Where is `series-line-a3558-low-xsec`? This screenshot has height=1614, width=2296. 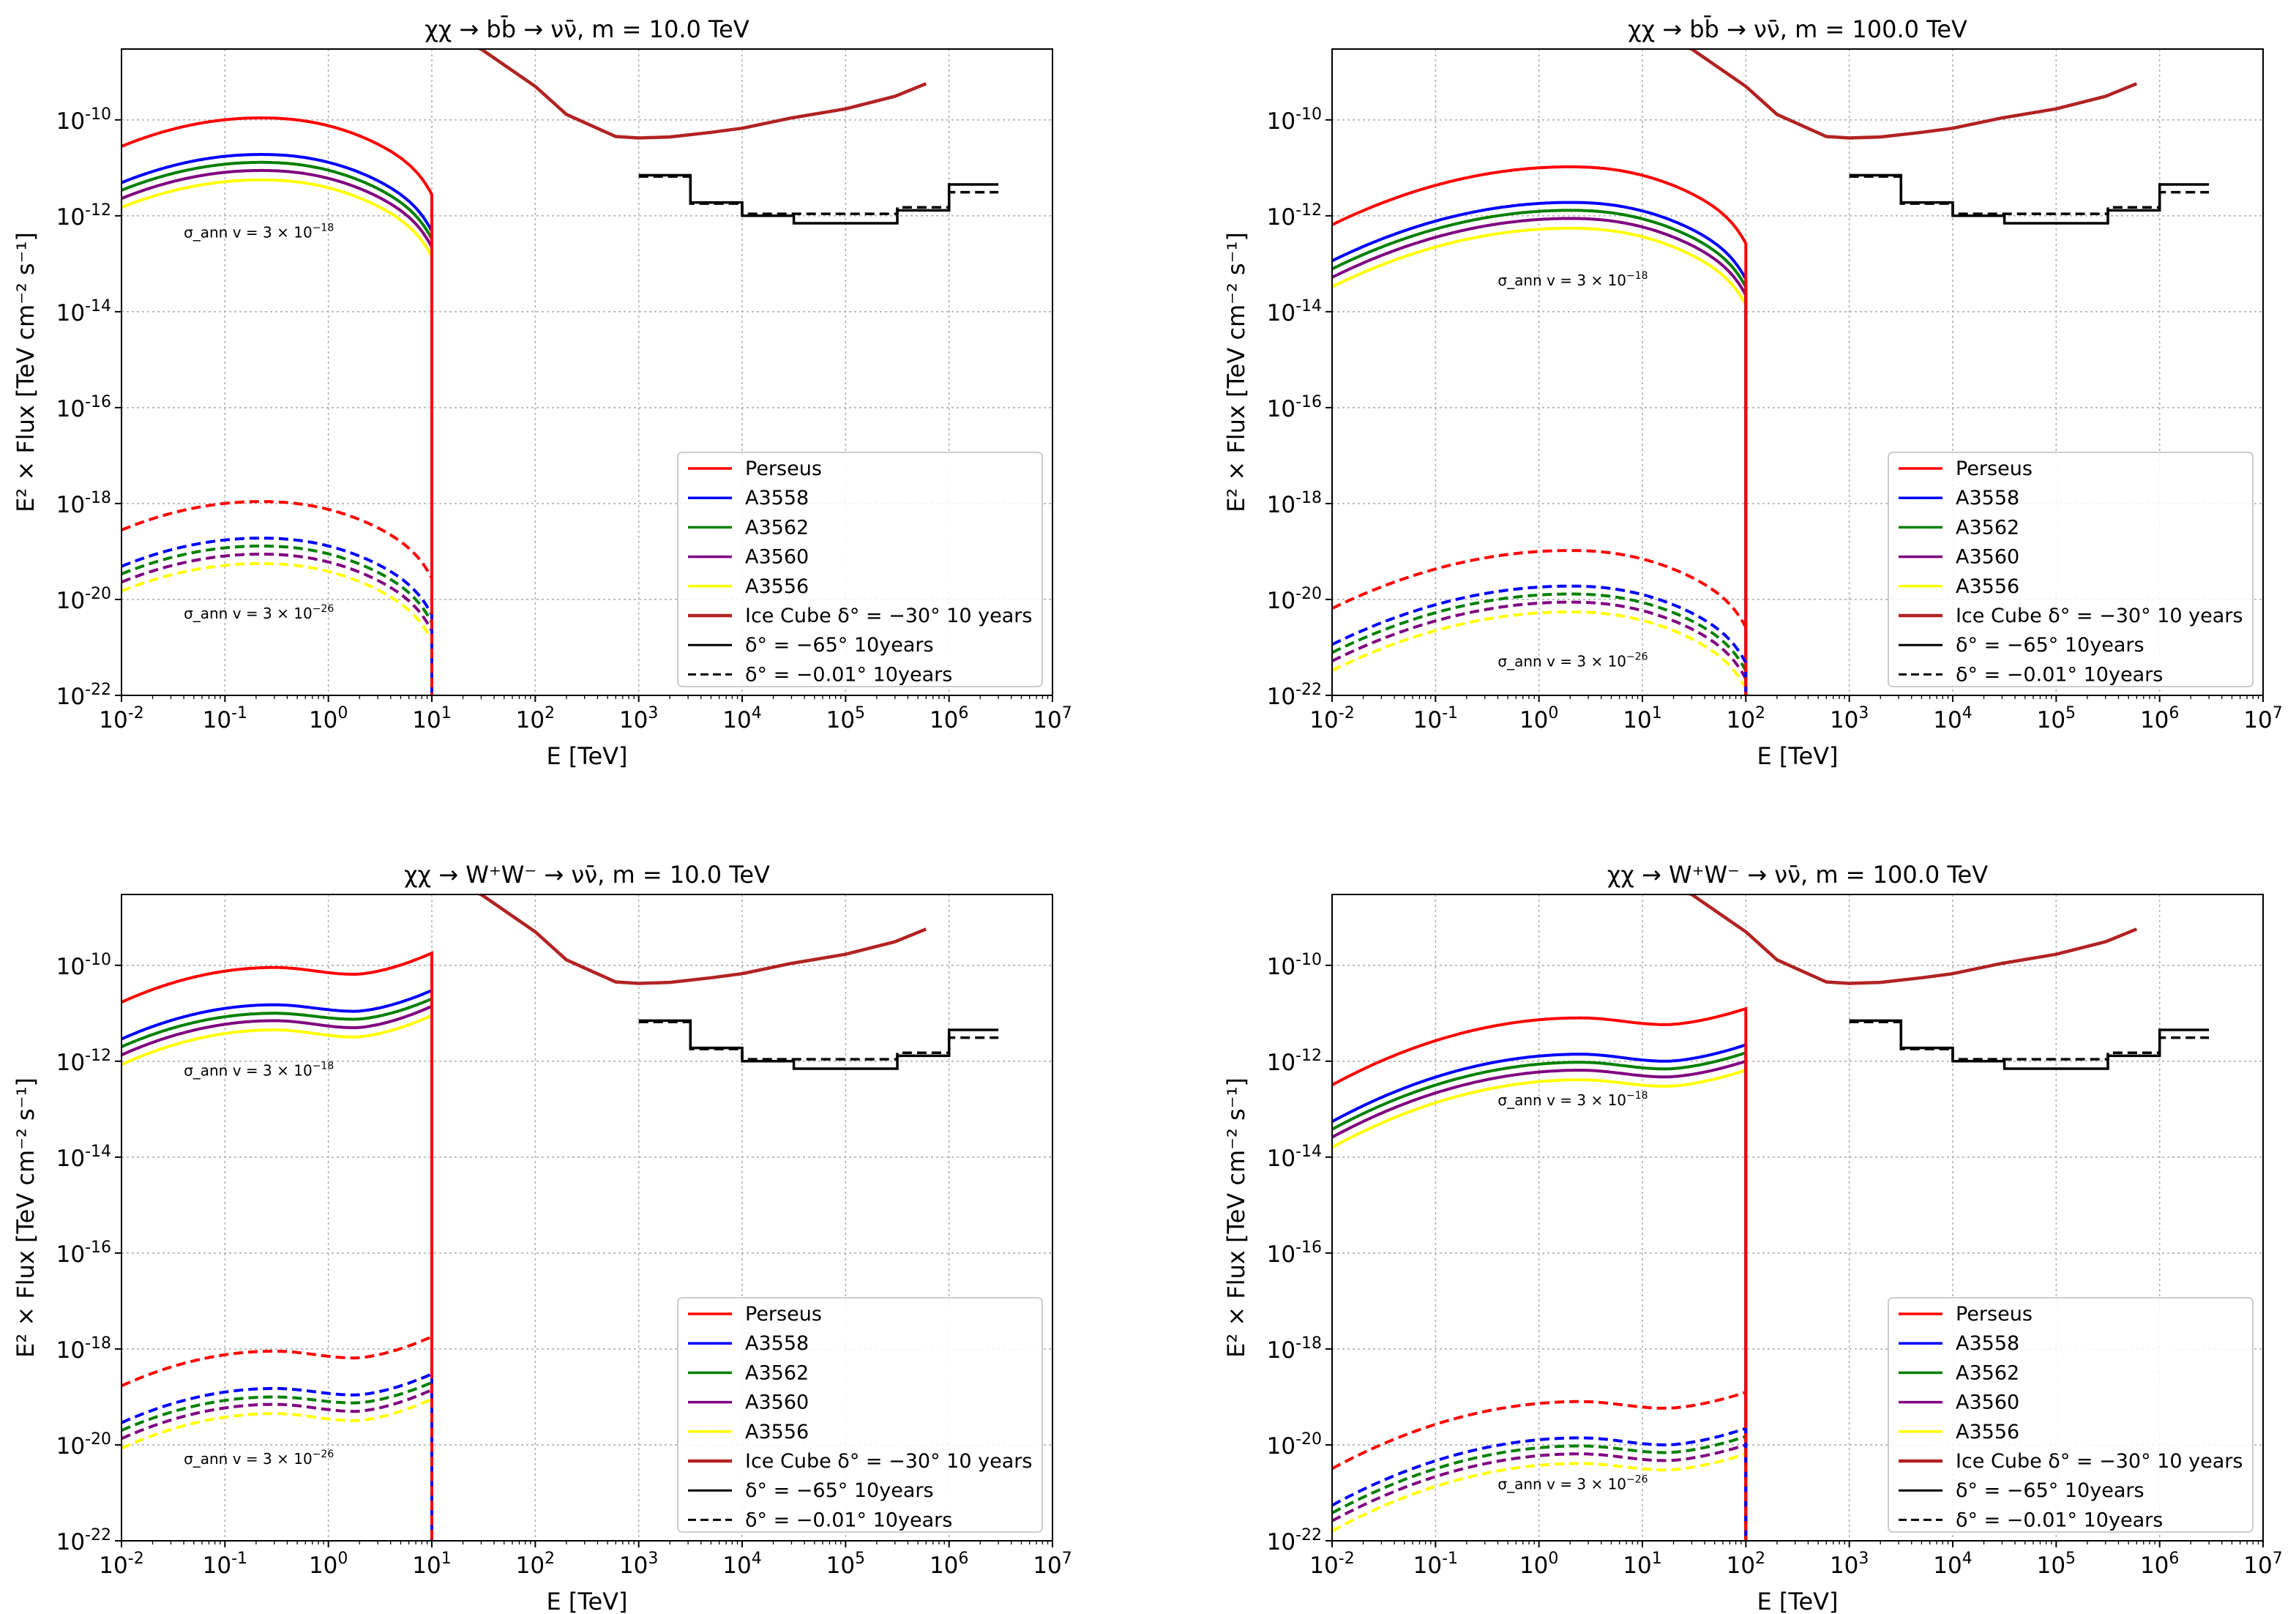 series-line-a3558-low-xsec is located at coordinates (277, 1456).